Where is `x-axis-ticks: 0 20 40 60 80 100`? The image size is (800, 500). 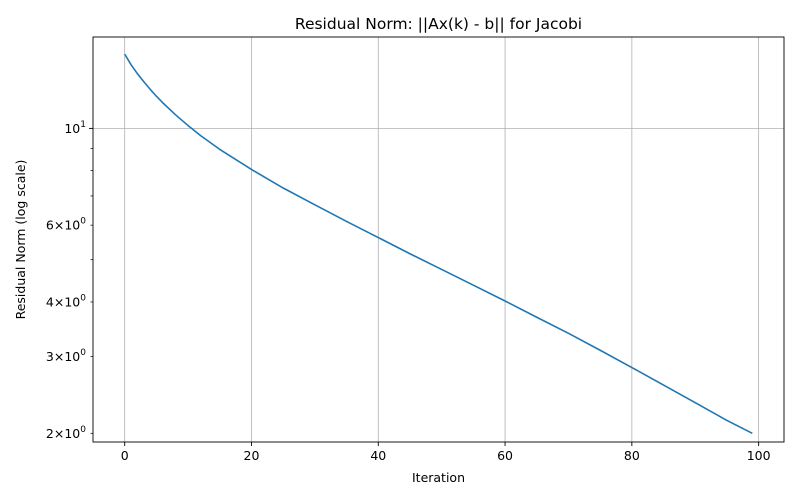 x-axis-ticks: 0 20 40 60 80 100 is located at coordinates (446, 452).